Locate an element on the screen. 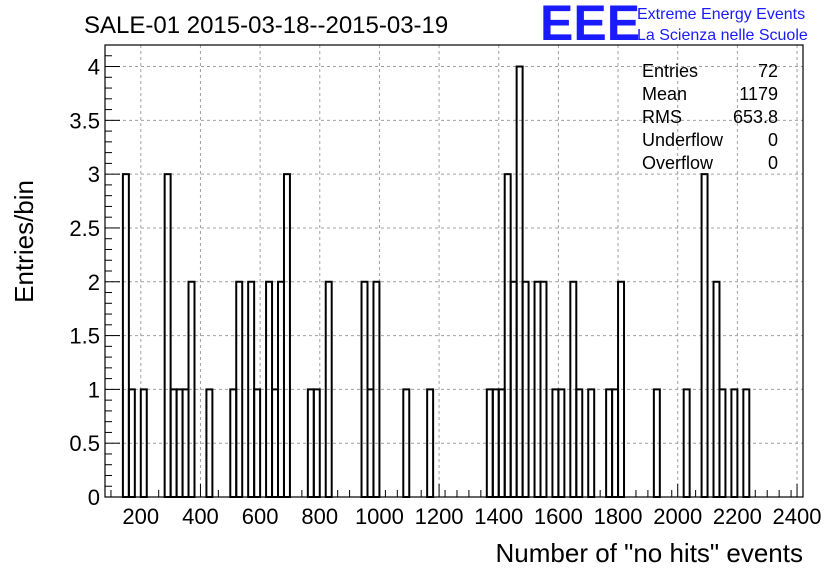 This screenshot has height=572, width=836. stat-label: Overflow is located at coordinates (678, 163).